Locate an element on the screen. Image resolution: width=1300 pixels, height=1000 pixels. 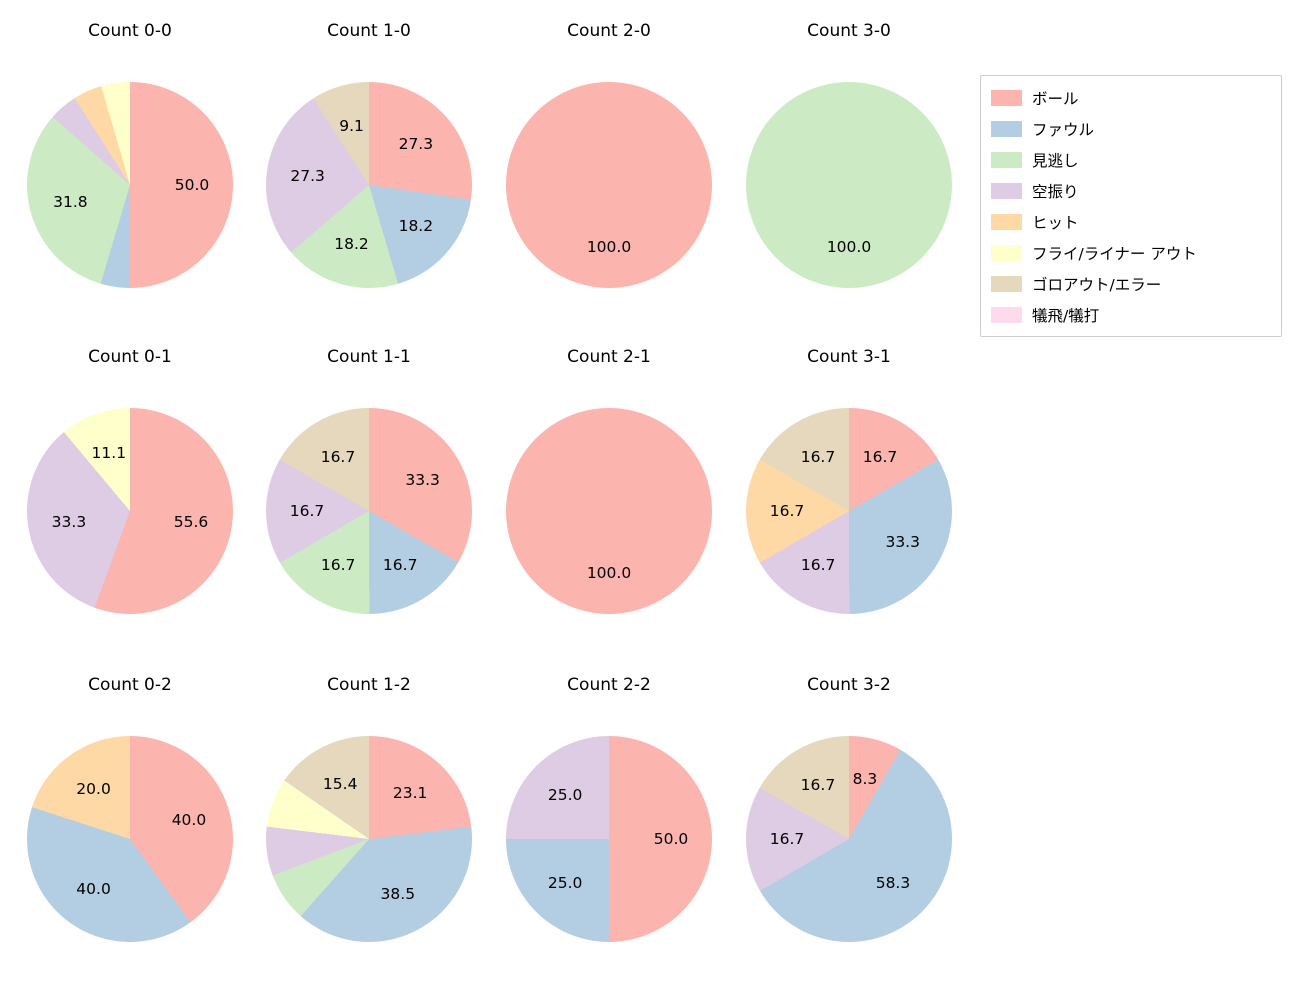
chart-title: Count 2-2 is located at coordinates (609, 685).